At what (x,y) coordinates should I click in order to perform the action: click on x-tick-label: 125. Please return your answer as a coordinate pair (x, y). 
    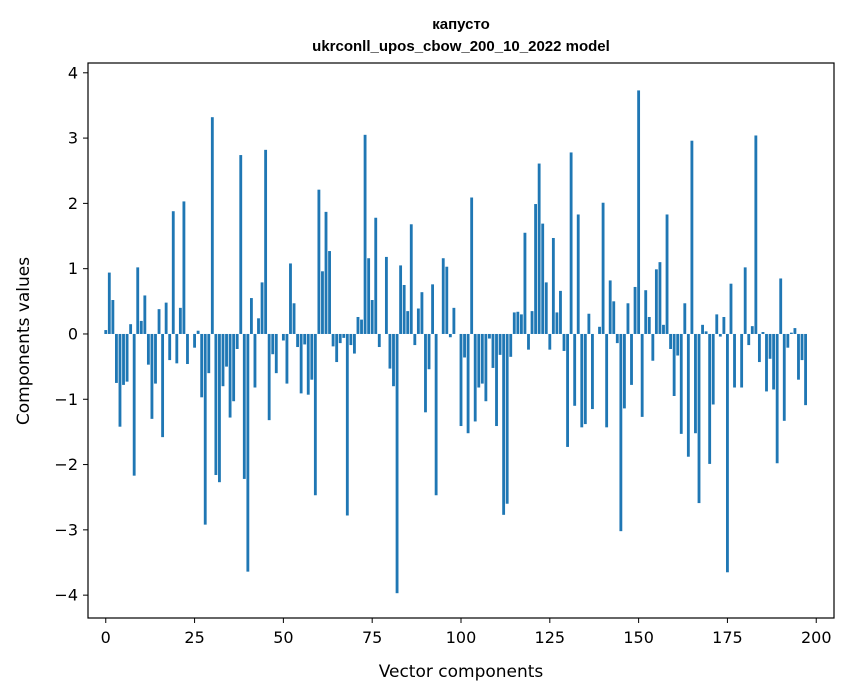
    Looking at the image, I should click on (550, 637).